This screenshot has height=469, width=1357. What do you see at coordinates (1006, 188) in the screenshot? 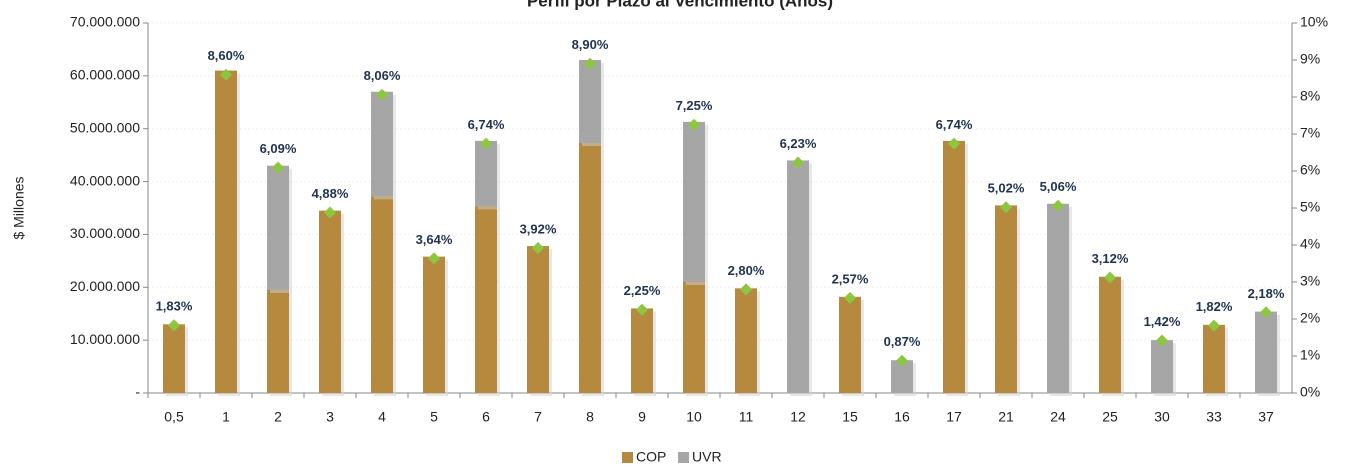
I see `data-label: 5,02%` at bounding box center [1006, 188].